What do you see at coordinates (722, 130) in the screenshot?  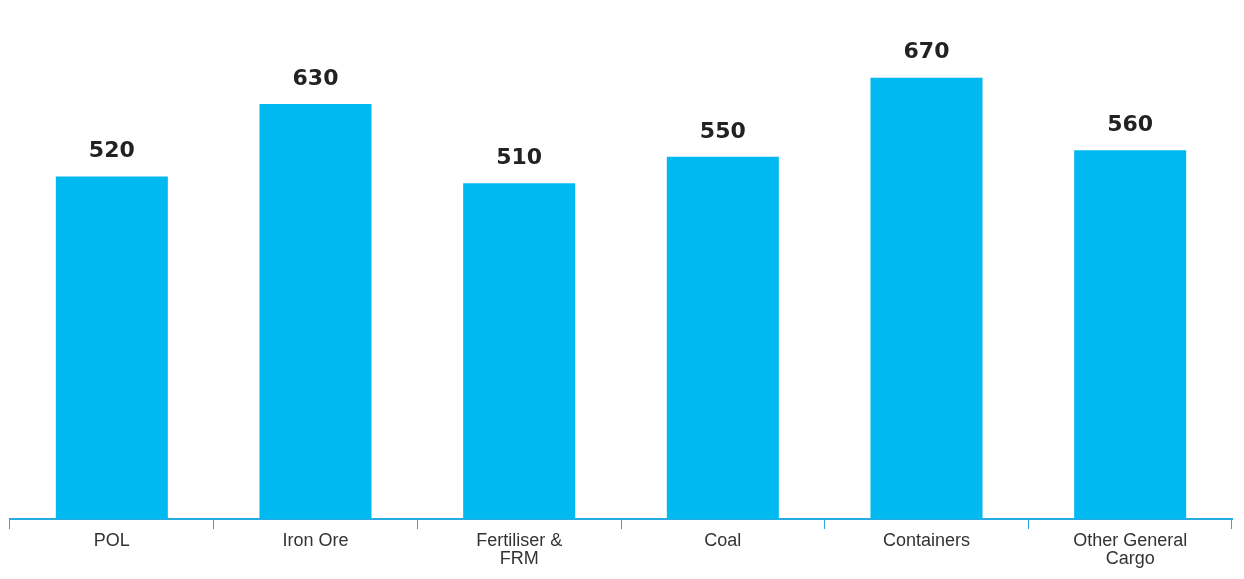 I see `data-label: 550` at bounding box center [722, 130].